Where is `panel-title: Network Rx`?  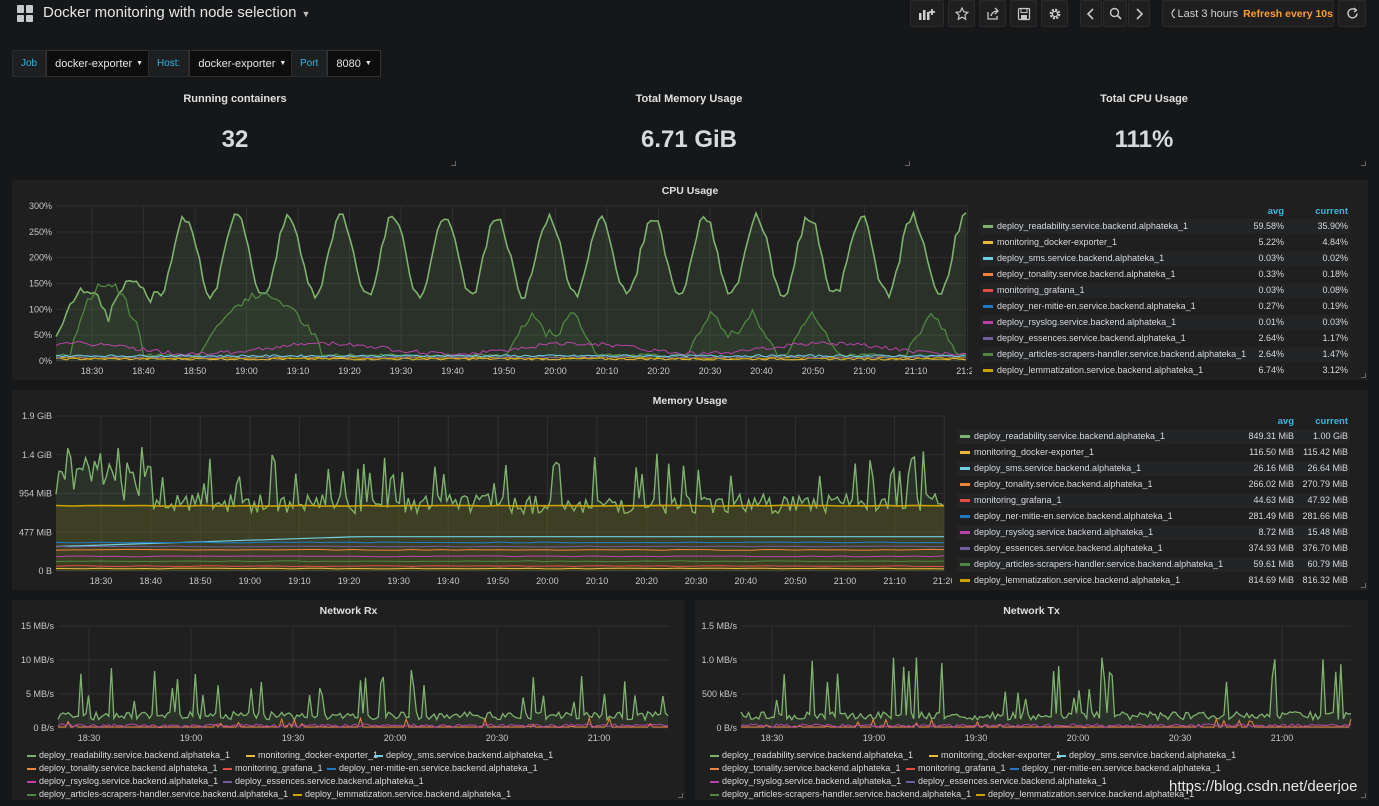 panel-title: Network Rx is located at coordinates (348, 611).